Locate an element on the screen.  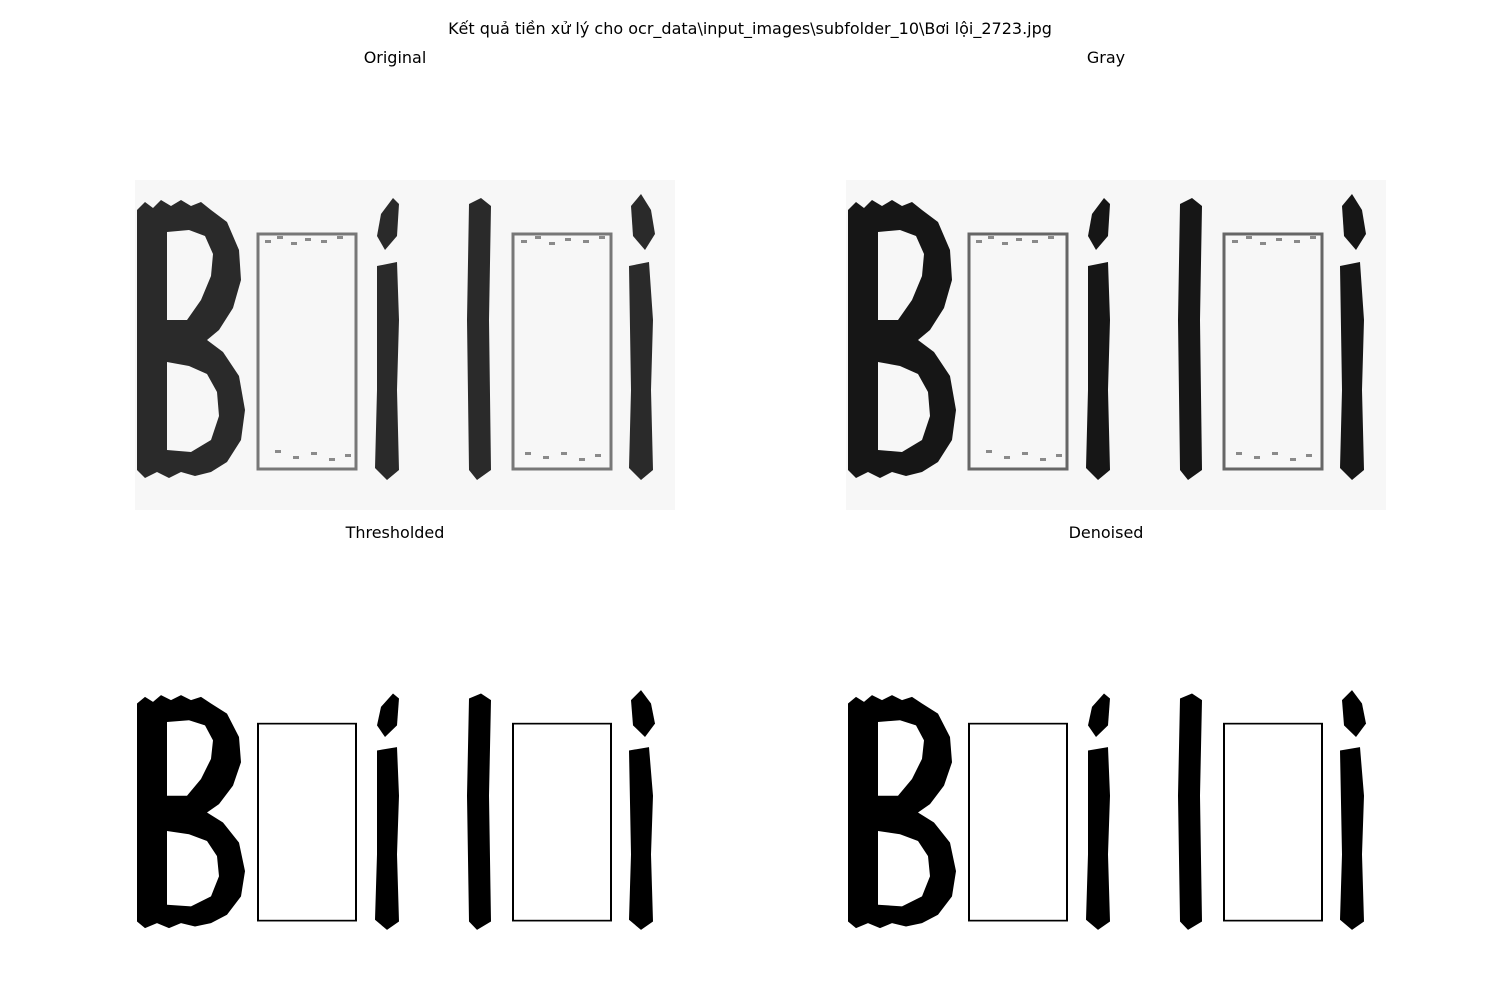
thresholded-image-panel is located at coordinates (395, 812).